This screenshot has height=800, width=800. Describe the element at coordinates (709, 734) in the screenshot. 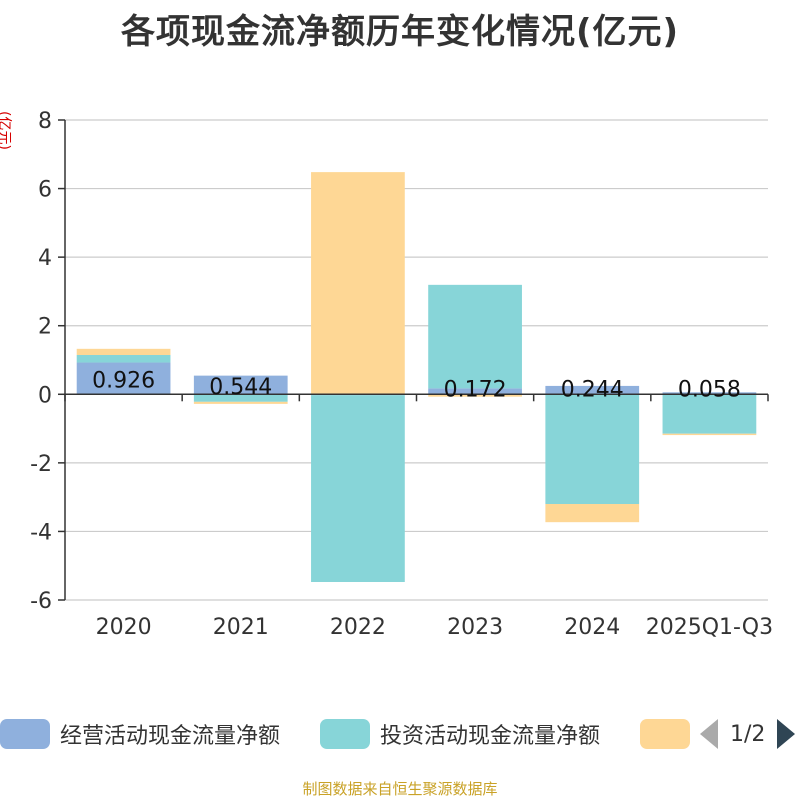

I see `prev-page-icon` at that location.